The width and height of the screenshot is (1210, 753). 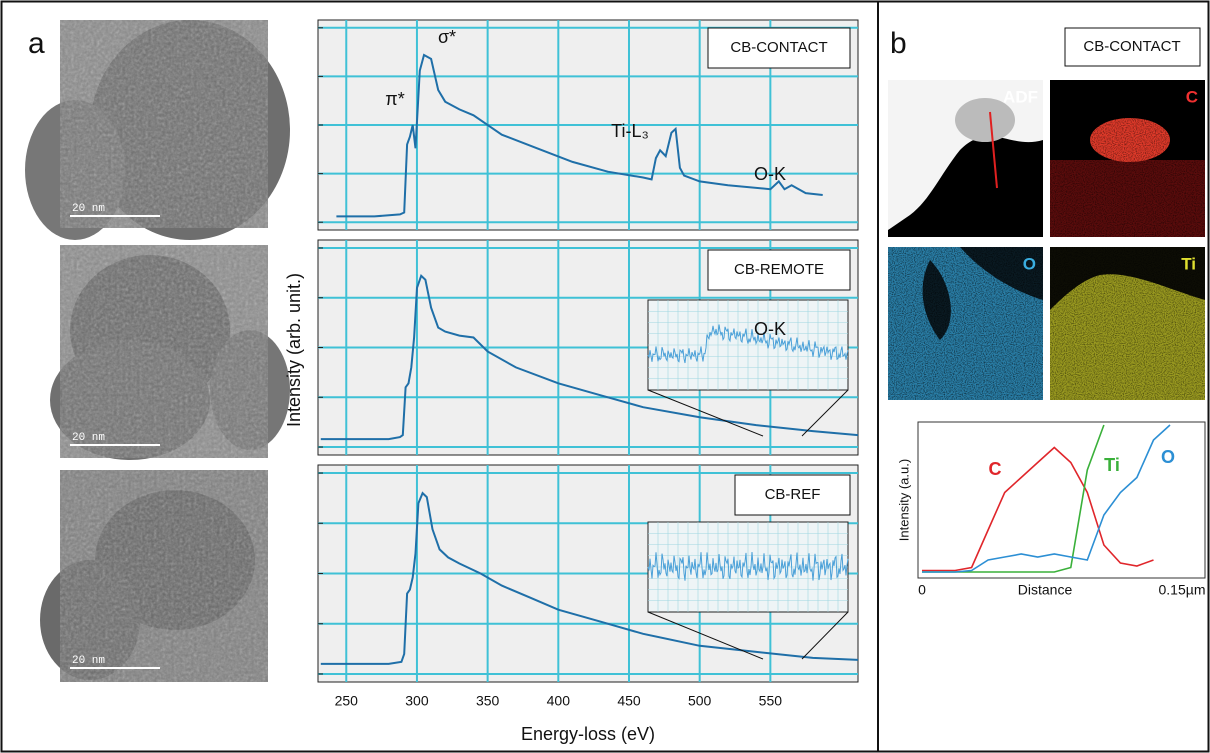 What do you see at coordinates (36, 43) in the screenshot?
I see `panel-label: a` at bounding box center [36, 43].